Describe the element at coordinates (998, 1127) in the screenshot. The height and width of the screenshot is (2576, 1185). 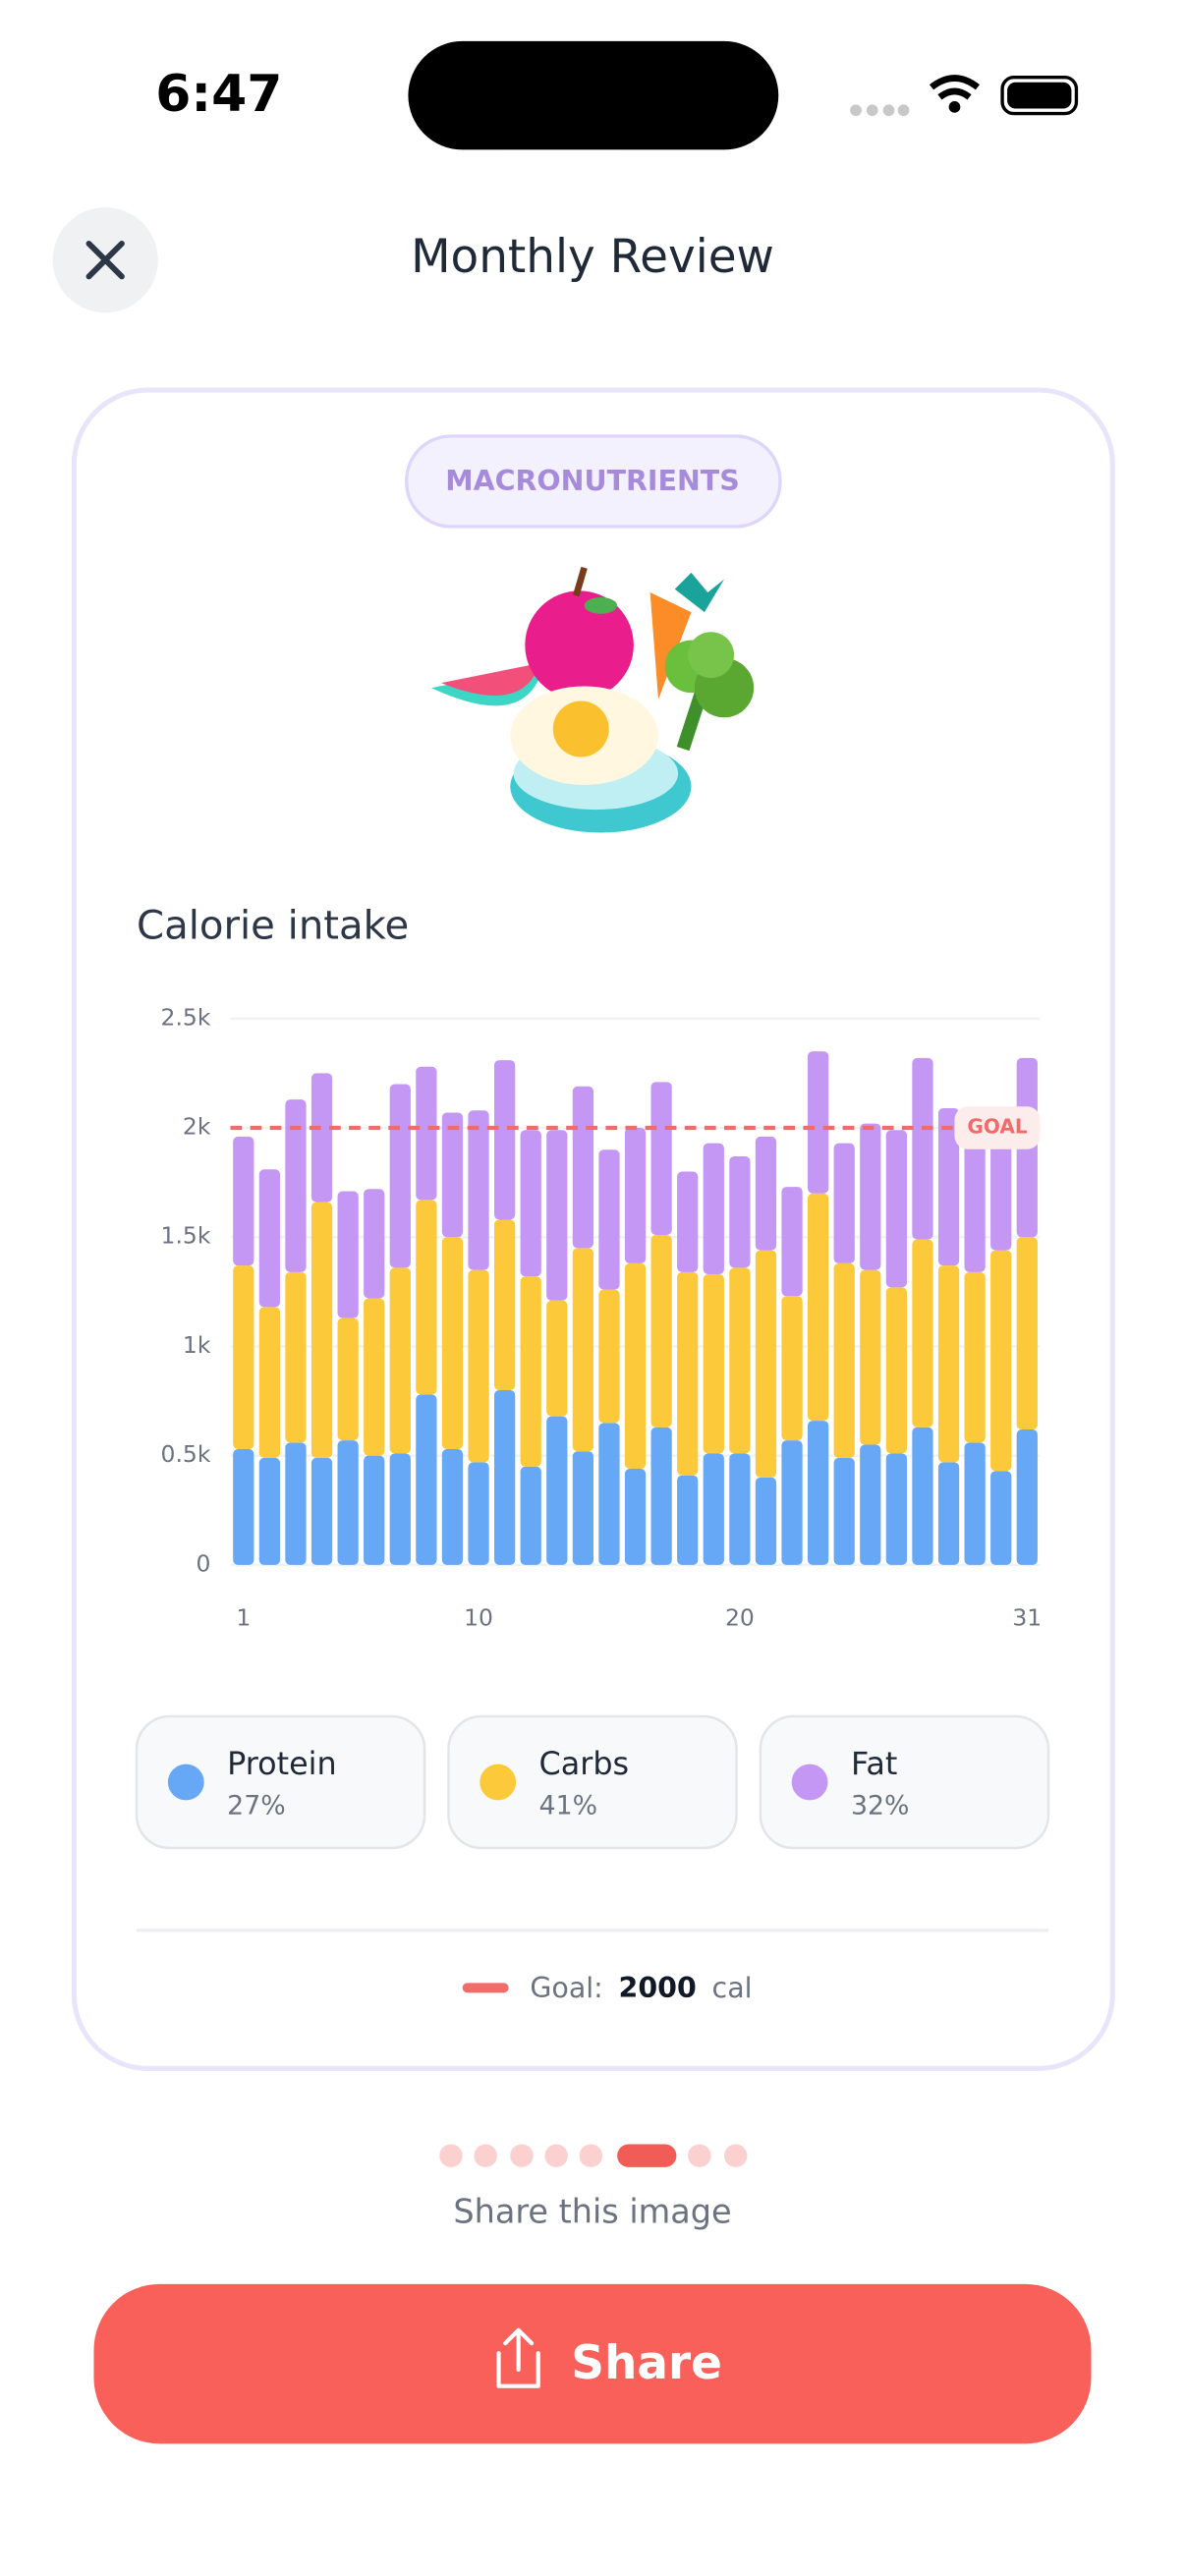
I see `goal-label: GOAL` at that location.